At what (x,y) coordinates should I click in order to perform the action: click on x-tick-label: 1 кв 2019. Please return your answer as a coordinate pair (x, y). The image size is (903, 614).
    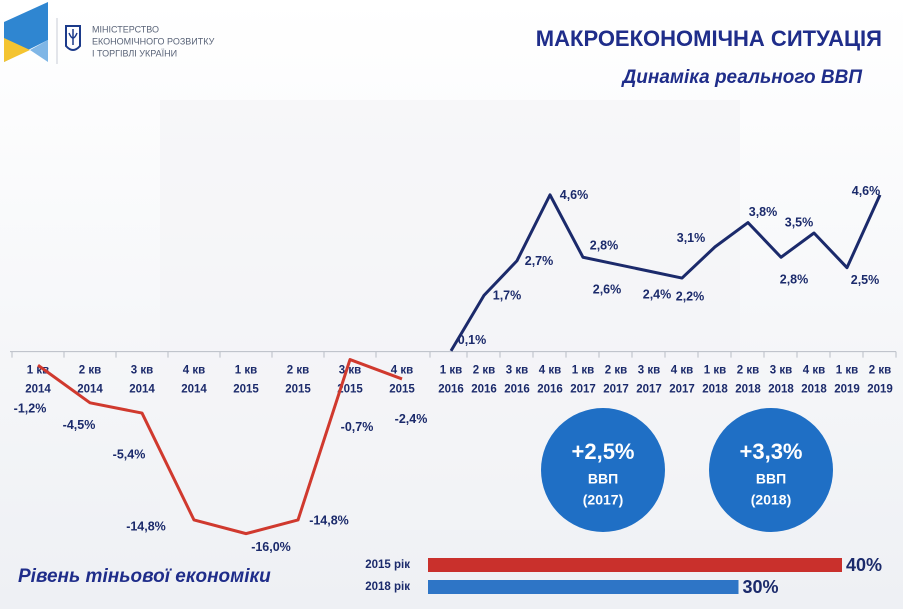
    Looking at the image, I should click on (847, 380).